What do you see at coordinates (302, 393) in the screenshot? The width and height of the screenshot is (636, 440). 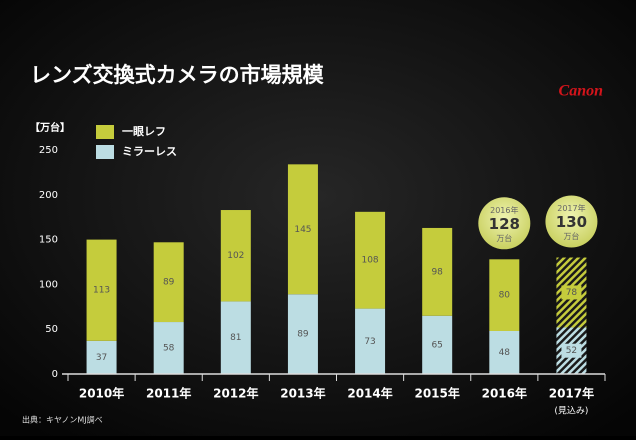 I see `x-tick-label: 2013年` at bounding box center [302, 393].